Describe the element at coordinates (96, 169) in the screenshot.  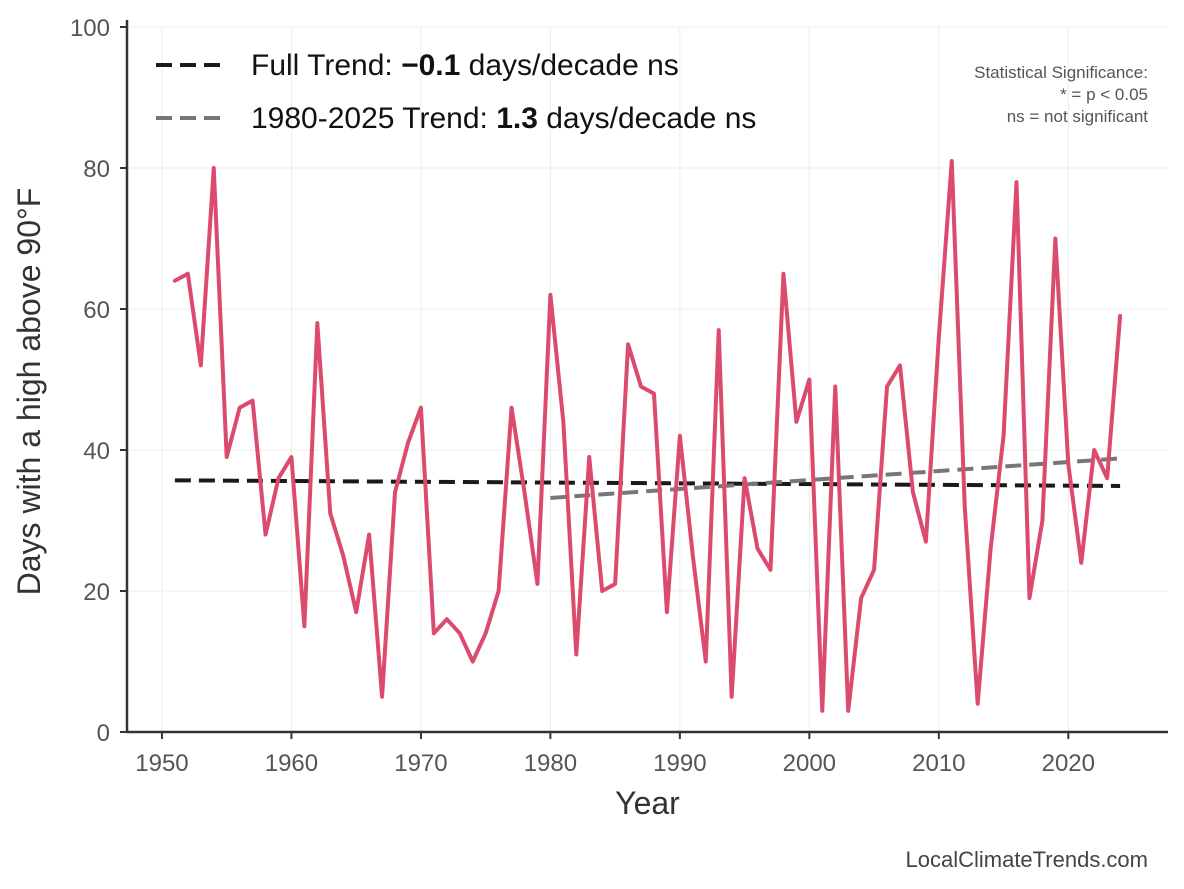
I see `y-tick-label: 80` at that location.